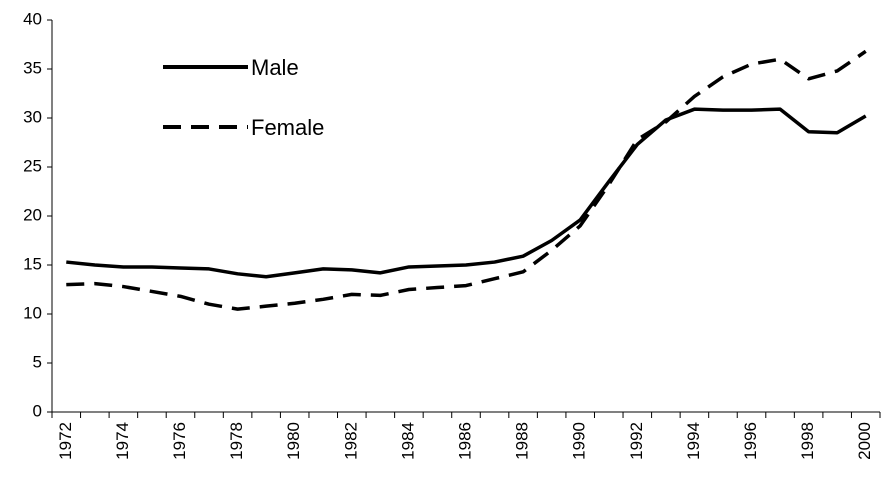 The width and height of the screenshot is (881, 478). I want to click on x-tick-label: 1976, so click(179, 441).